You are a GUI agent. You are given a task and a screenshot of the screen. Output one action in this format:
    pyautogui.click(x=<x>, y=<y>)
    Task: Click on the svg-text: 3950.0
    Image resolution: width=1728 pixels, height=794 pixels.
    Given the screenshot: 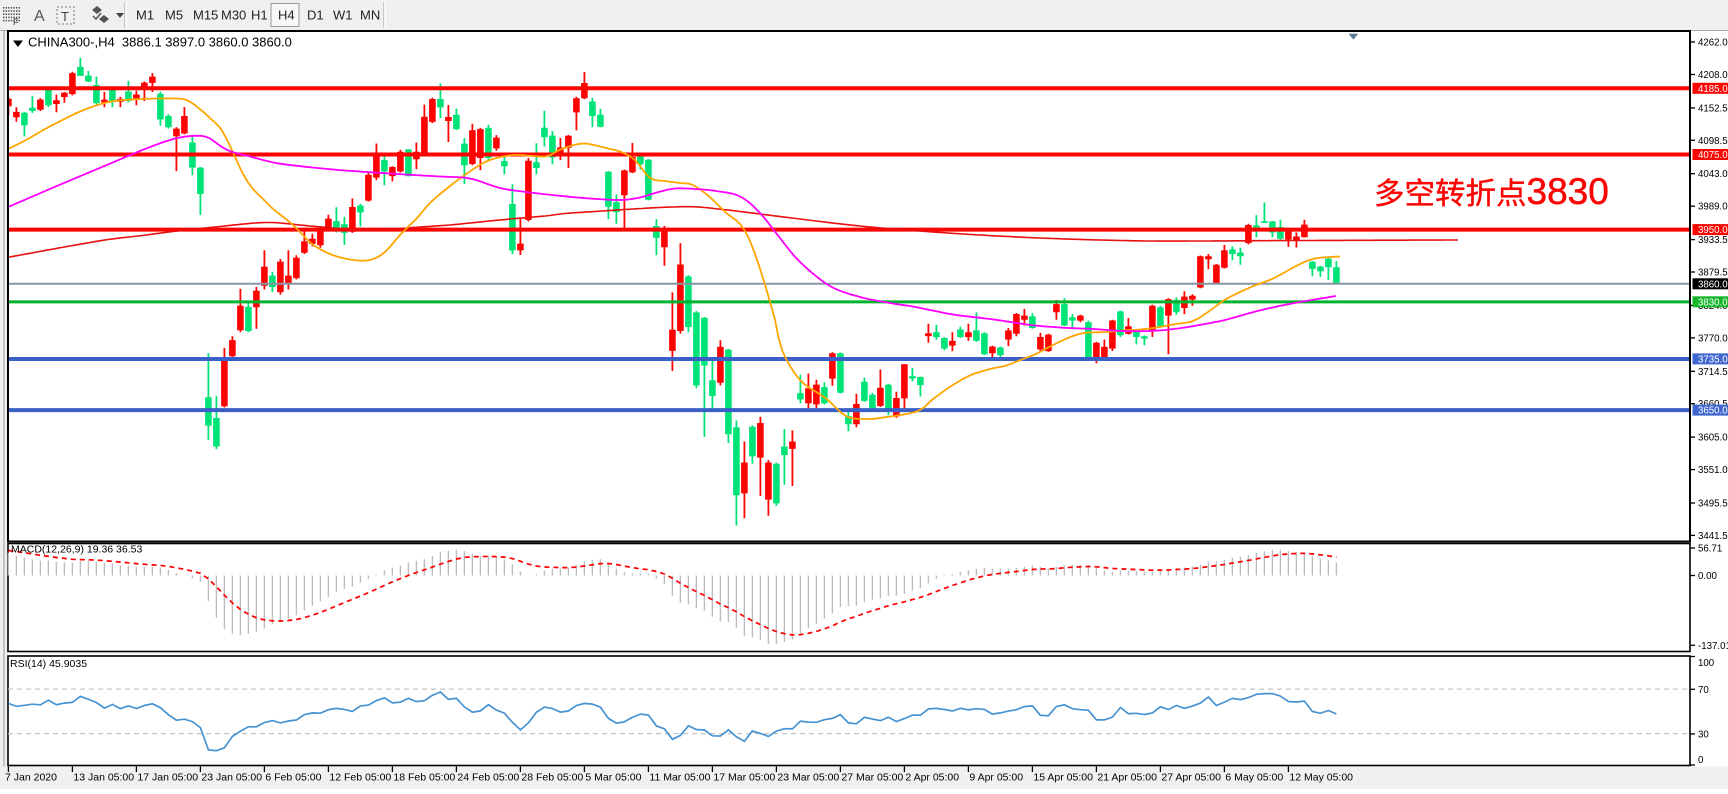 What is the action you would take?
    pyautogui.click(x=1713, y=230)
    